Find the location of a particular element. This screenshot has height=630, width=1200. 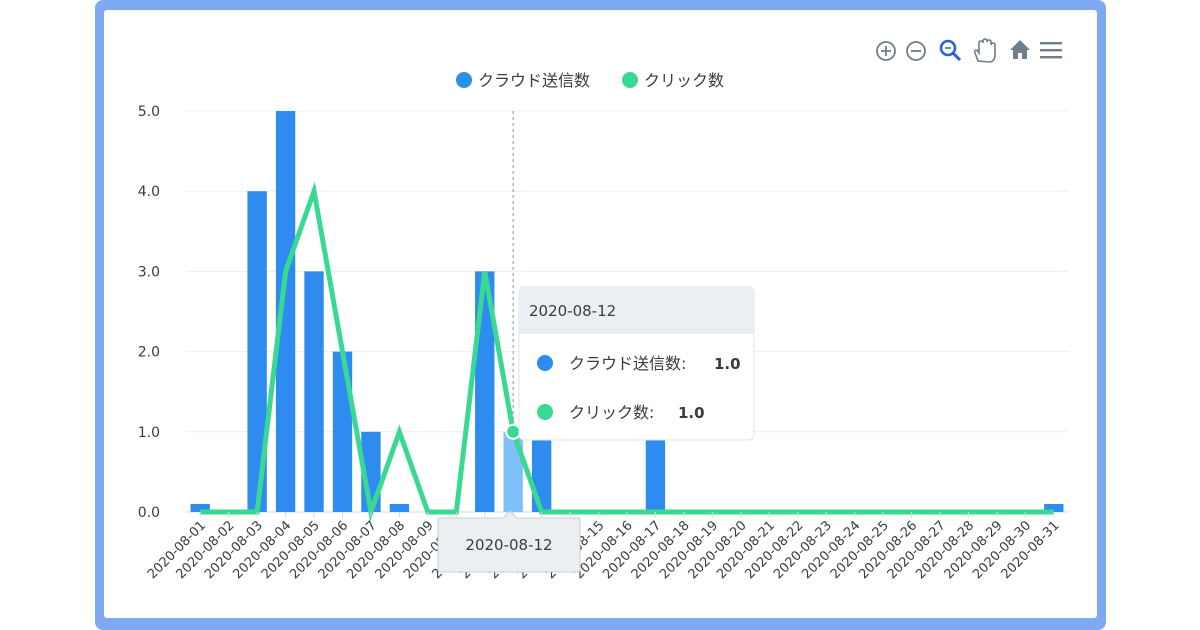

legend-label-click: クリック数 is located at coordinates (684, 80).